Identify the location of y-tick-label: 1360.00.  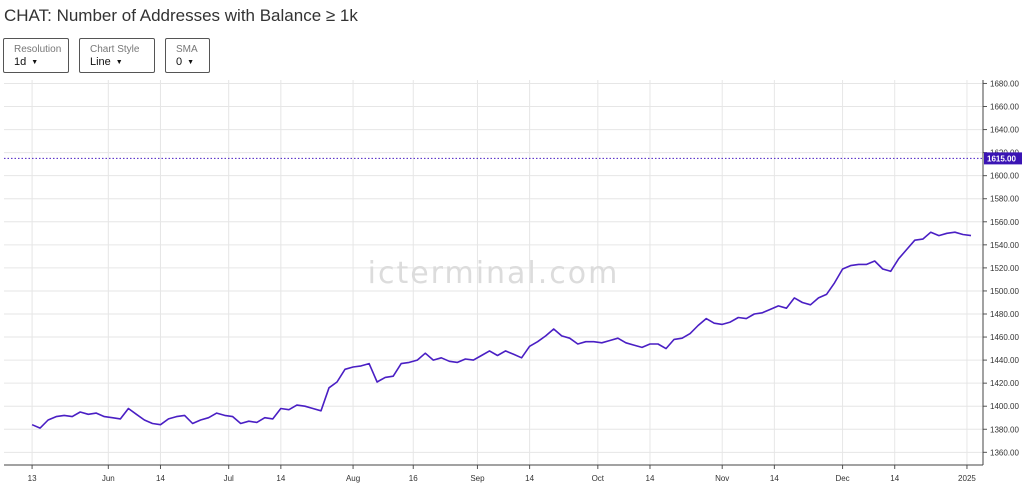
(1004, 452).